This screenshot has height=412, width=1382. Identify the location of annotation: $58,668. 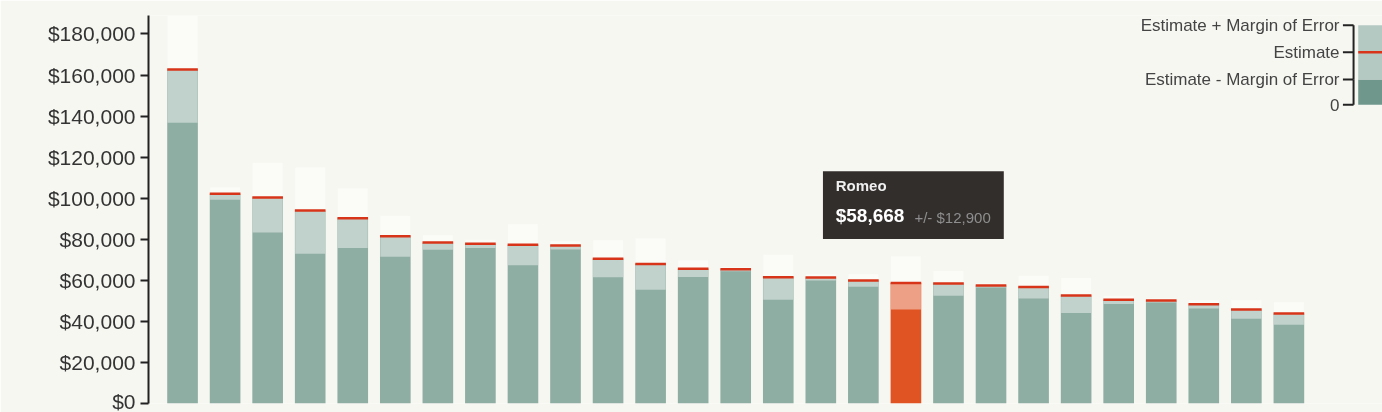
(870, 215).